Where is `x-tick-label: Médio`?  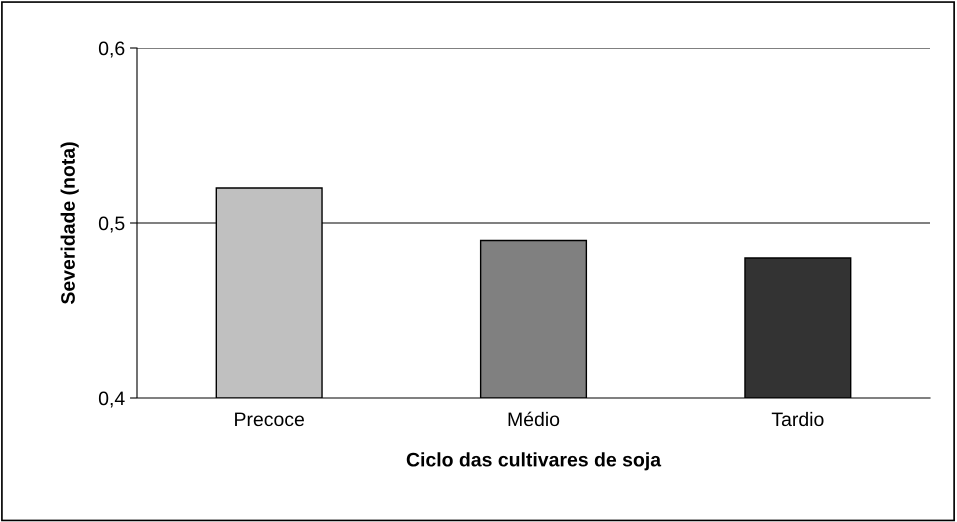 x-tick-label: Médio is located at coordinates (534, 419).